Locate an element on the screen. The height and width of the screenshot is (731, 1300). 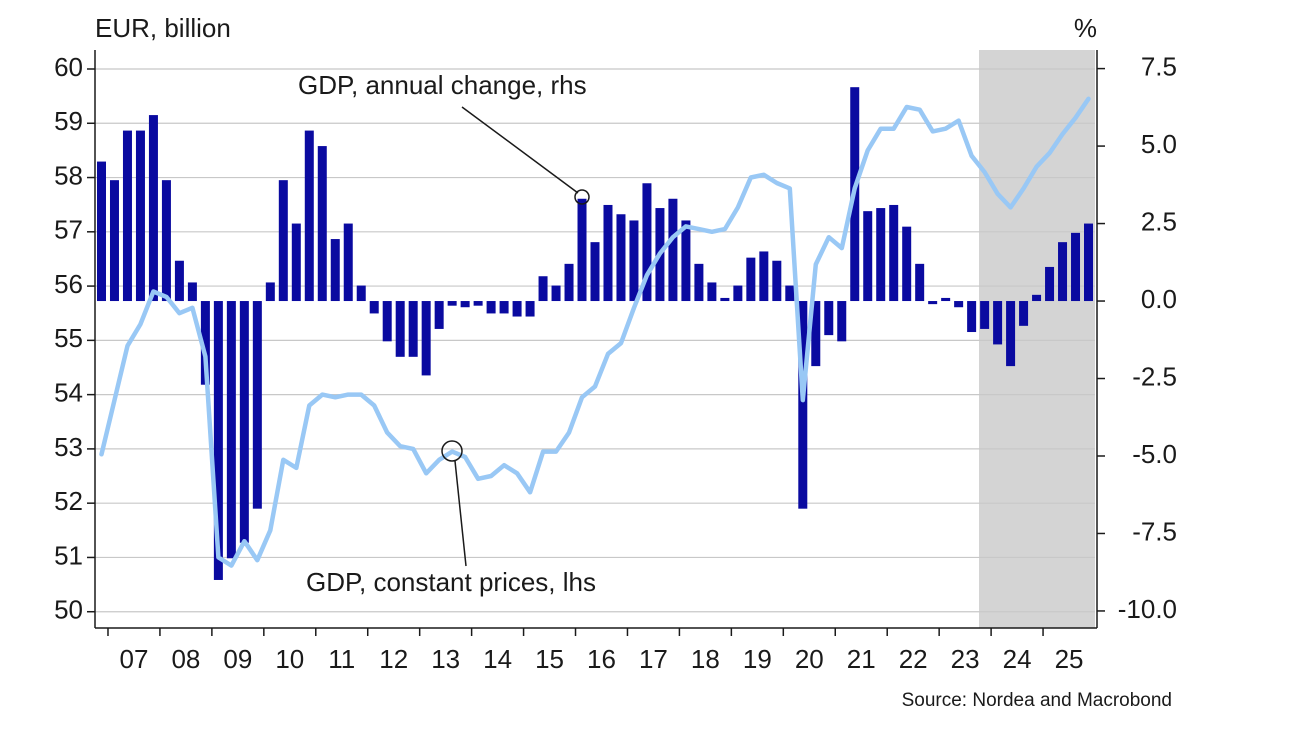
y2-tick-label: -2.5 is located at coordinates (1154, 376).